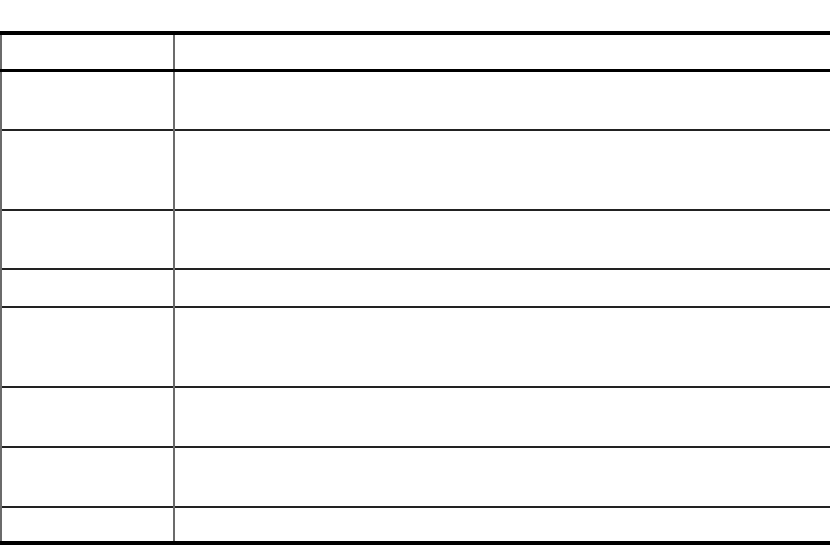 Image resolution: width=830 pixels, height=549 pixels. I want to click on header-row, so click(415, 51).